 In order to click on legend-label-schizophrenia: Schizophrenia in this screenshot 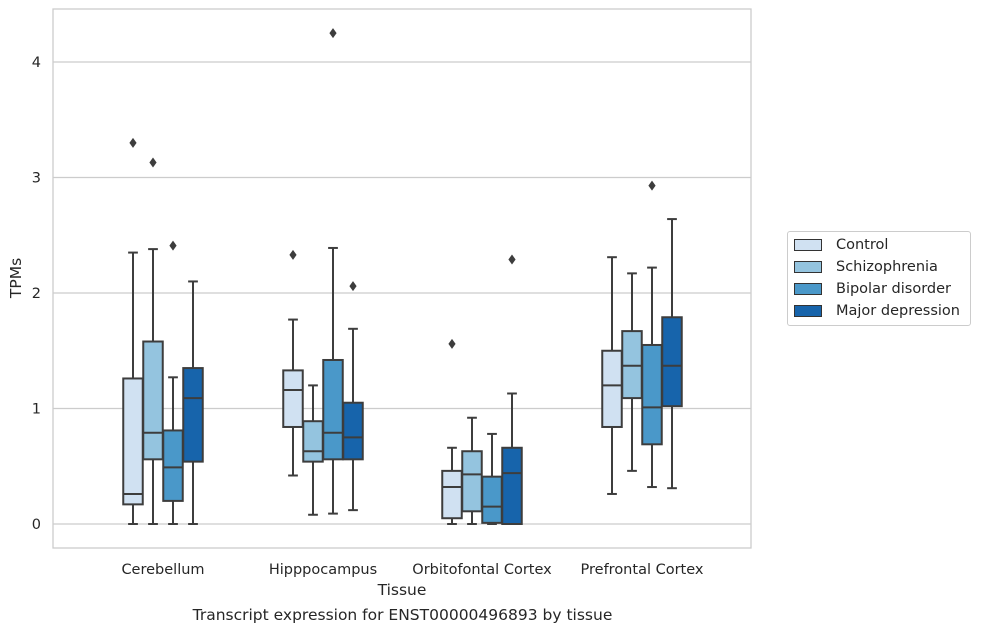, I will do `click(887, 267)`.